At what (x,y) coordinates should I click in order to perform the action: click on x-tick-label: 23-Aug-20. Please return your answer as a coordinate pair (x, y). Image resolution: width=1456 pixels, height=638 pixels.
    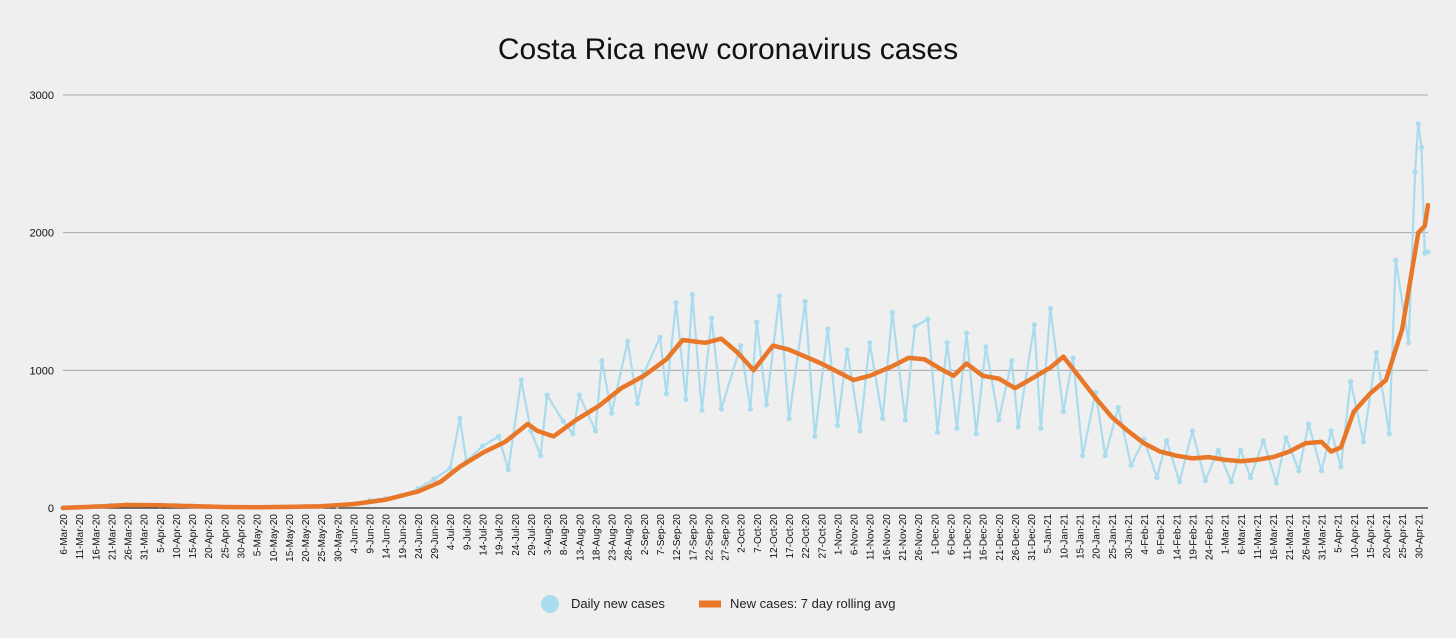
    Looking at the image, I should click on (613, 537).